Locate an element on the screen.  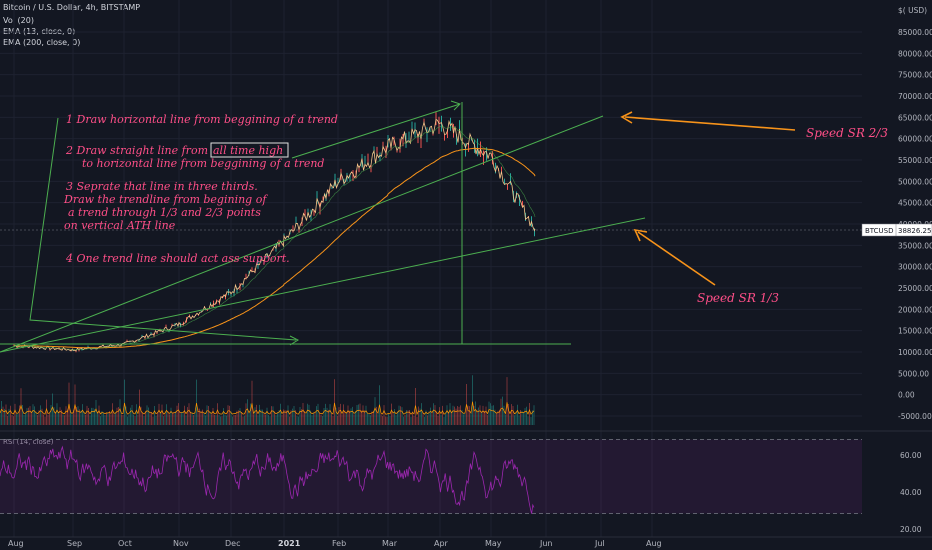
arrowhead-horizontal is located at coordinates (294, 340).